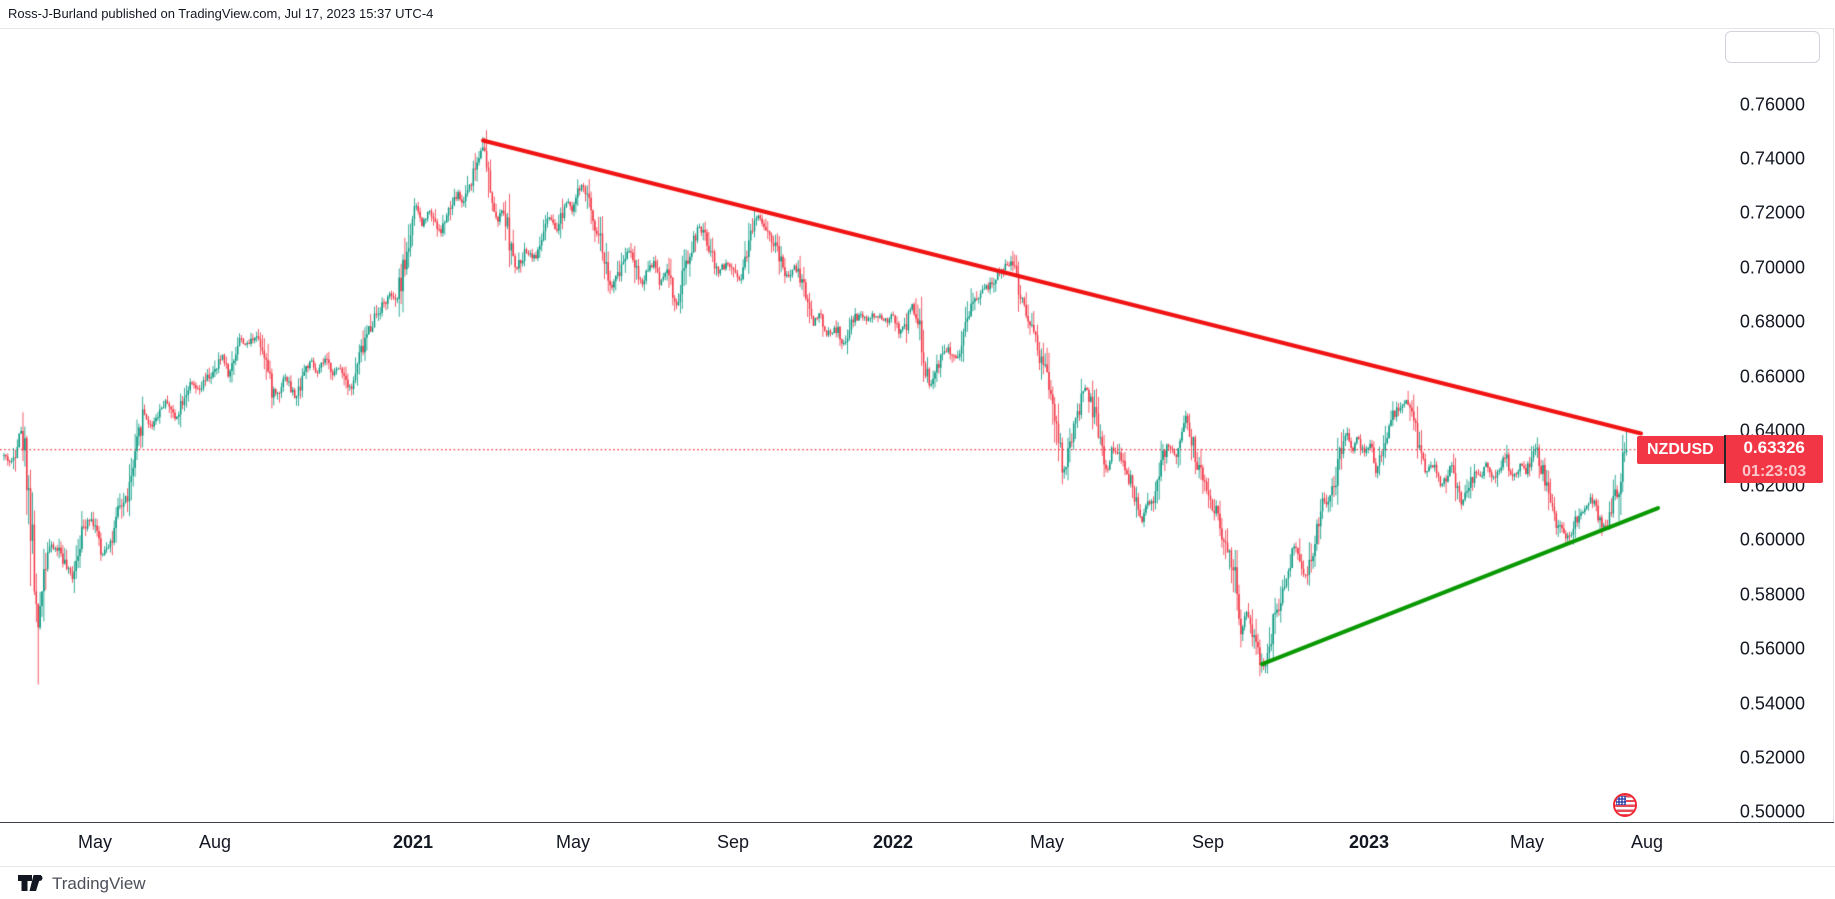 Image resolution: width=1835 pixels, height=899 pixels. Describe the element at coordinates (1680, 450) in the screenshot. I see `symbol-name: NZDUSD` at that location.